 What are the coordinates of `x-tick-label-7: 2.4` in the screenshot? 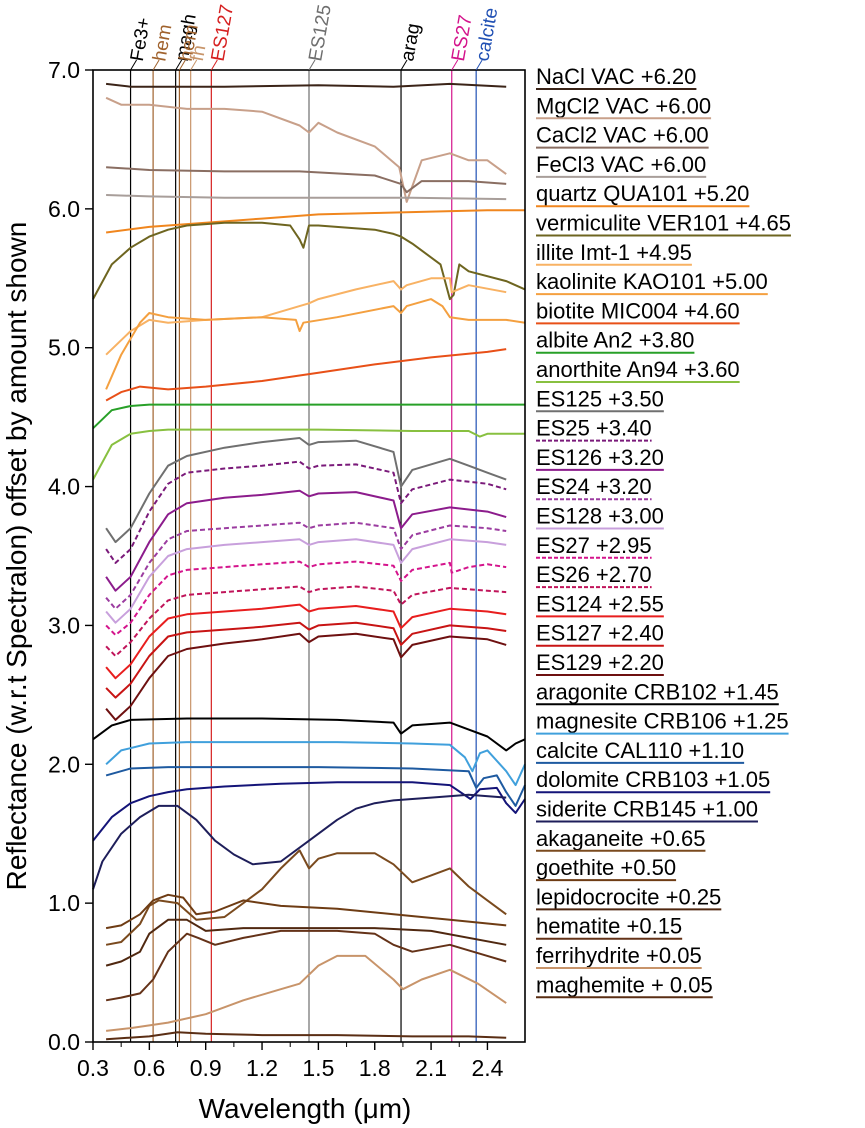 It's located at (487, 1068).